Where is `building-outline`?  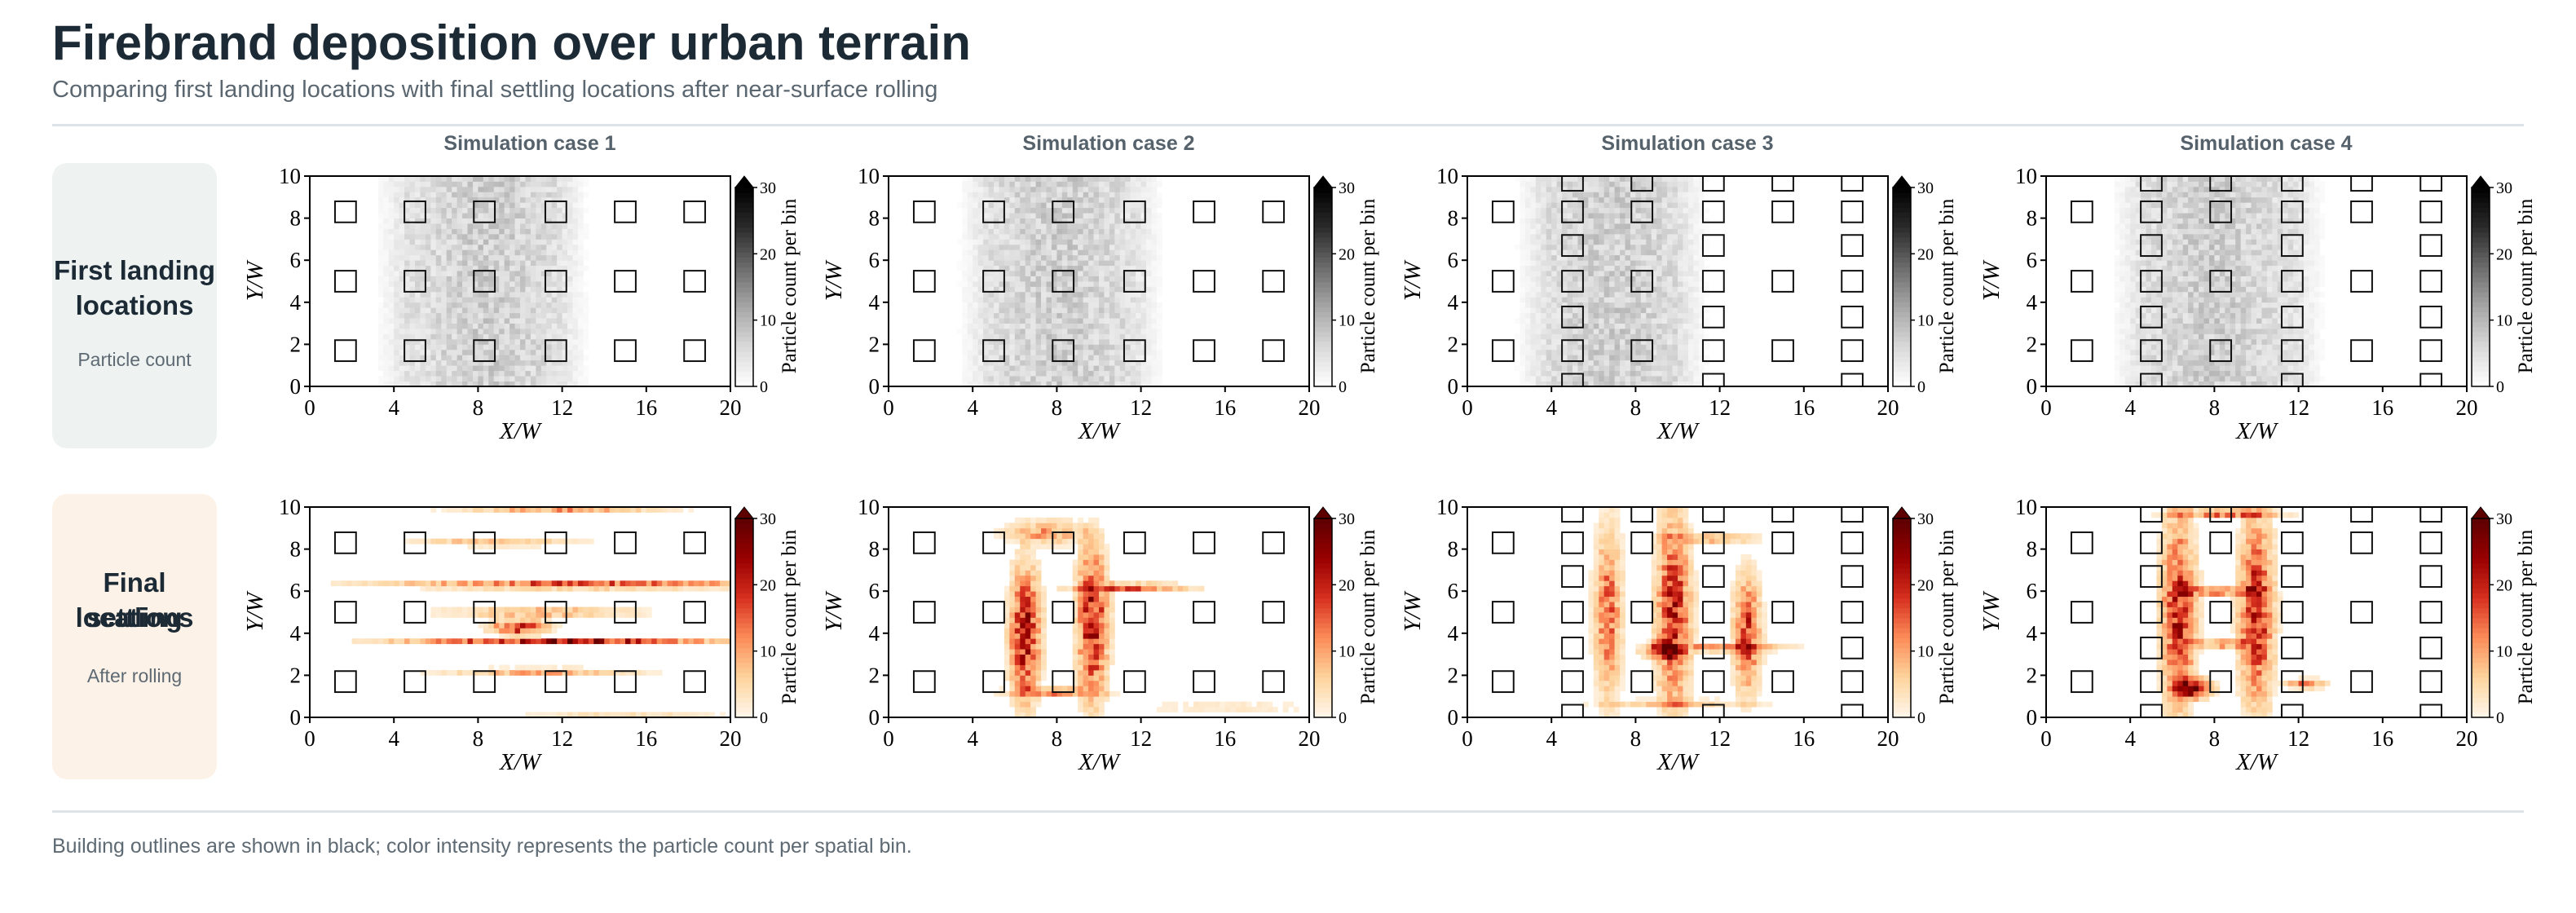
building-outline is located at coordinates (695, 612).